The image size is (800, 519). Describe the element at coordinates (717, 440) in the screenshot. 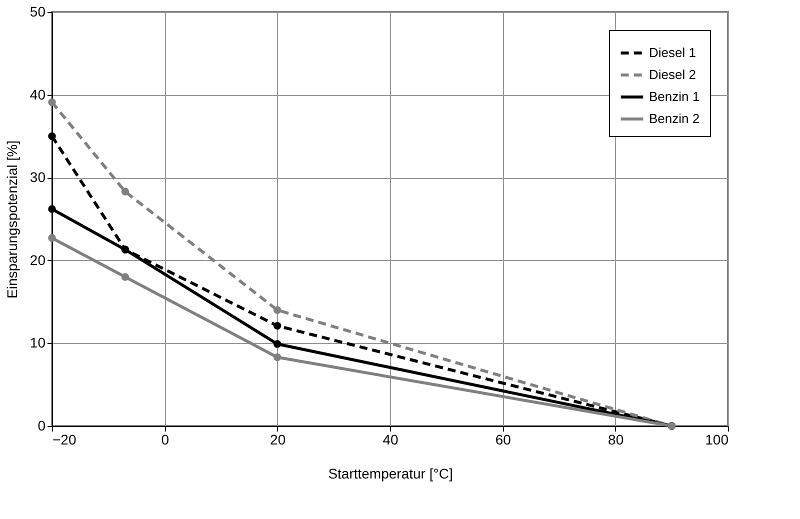

I see `x-tick-label: 100` at that location.